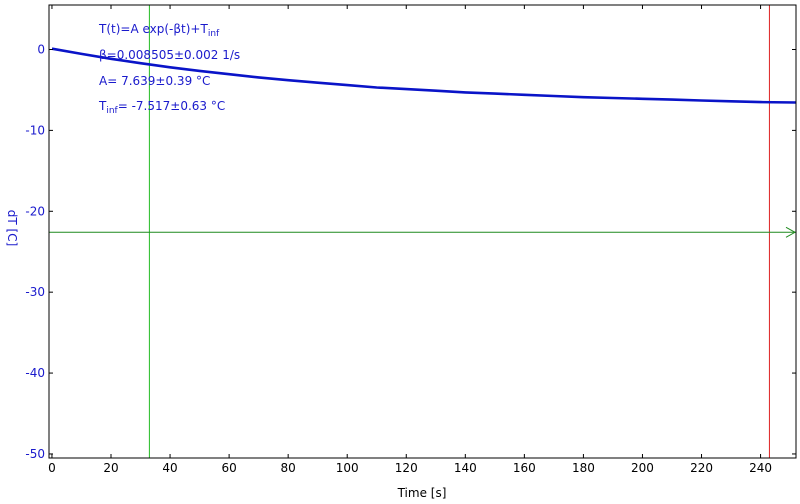  Describe the element at coordinates (347, 468) in the screenshot. I see `x-tick-label: 100` at that location.